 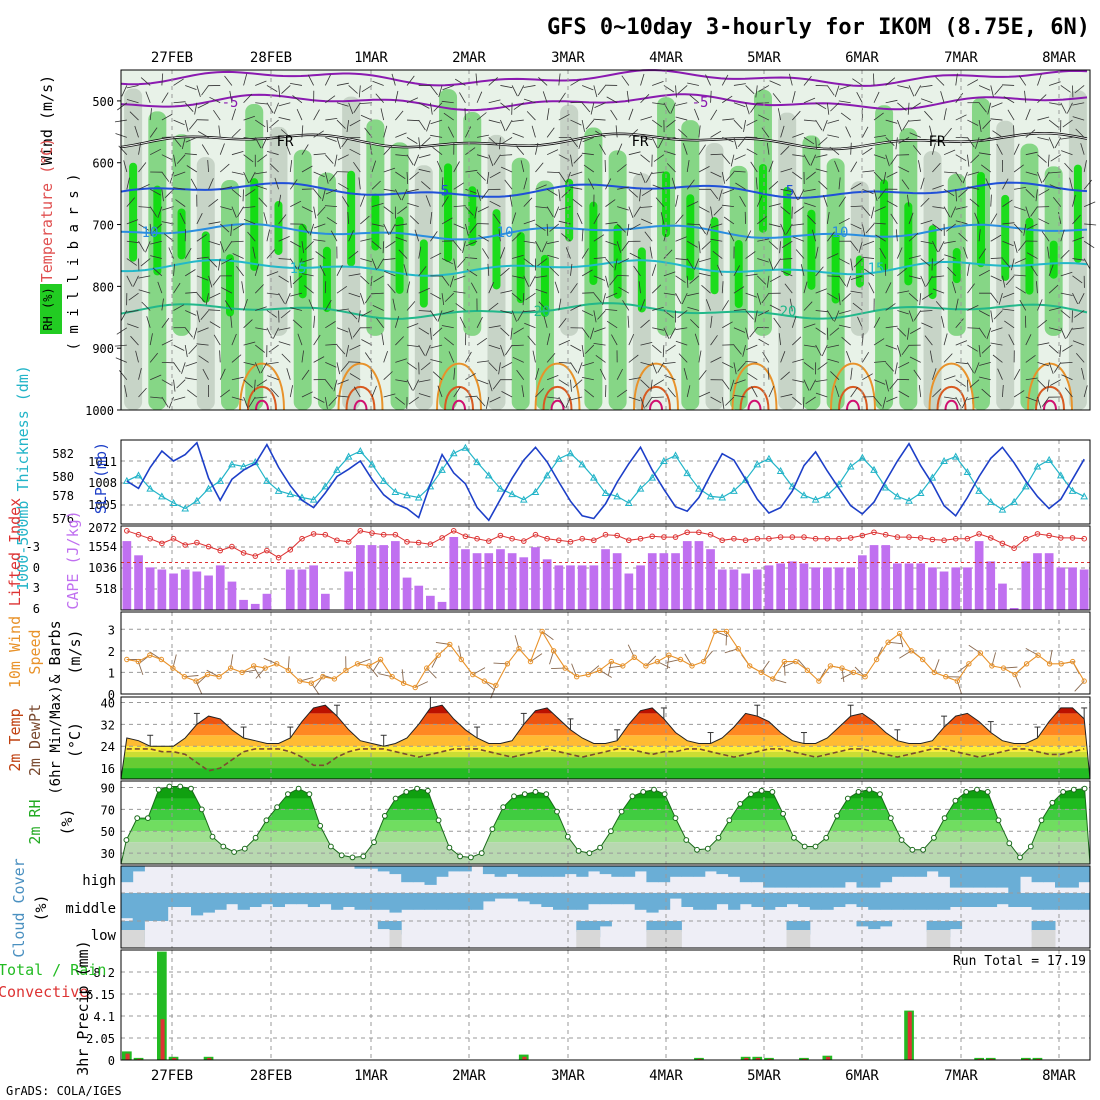 What do you see at coordinates (15, 652) in the screenshot?
I see `ylabel-wind10m-a: 10m Wind` at bounding box center [15, 652].